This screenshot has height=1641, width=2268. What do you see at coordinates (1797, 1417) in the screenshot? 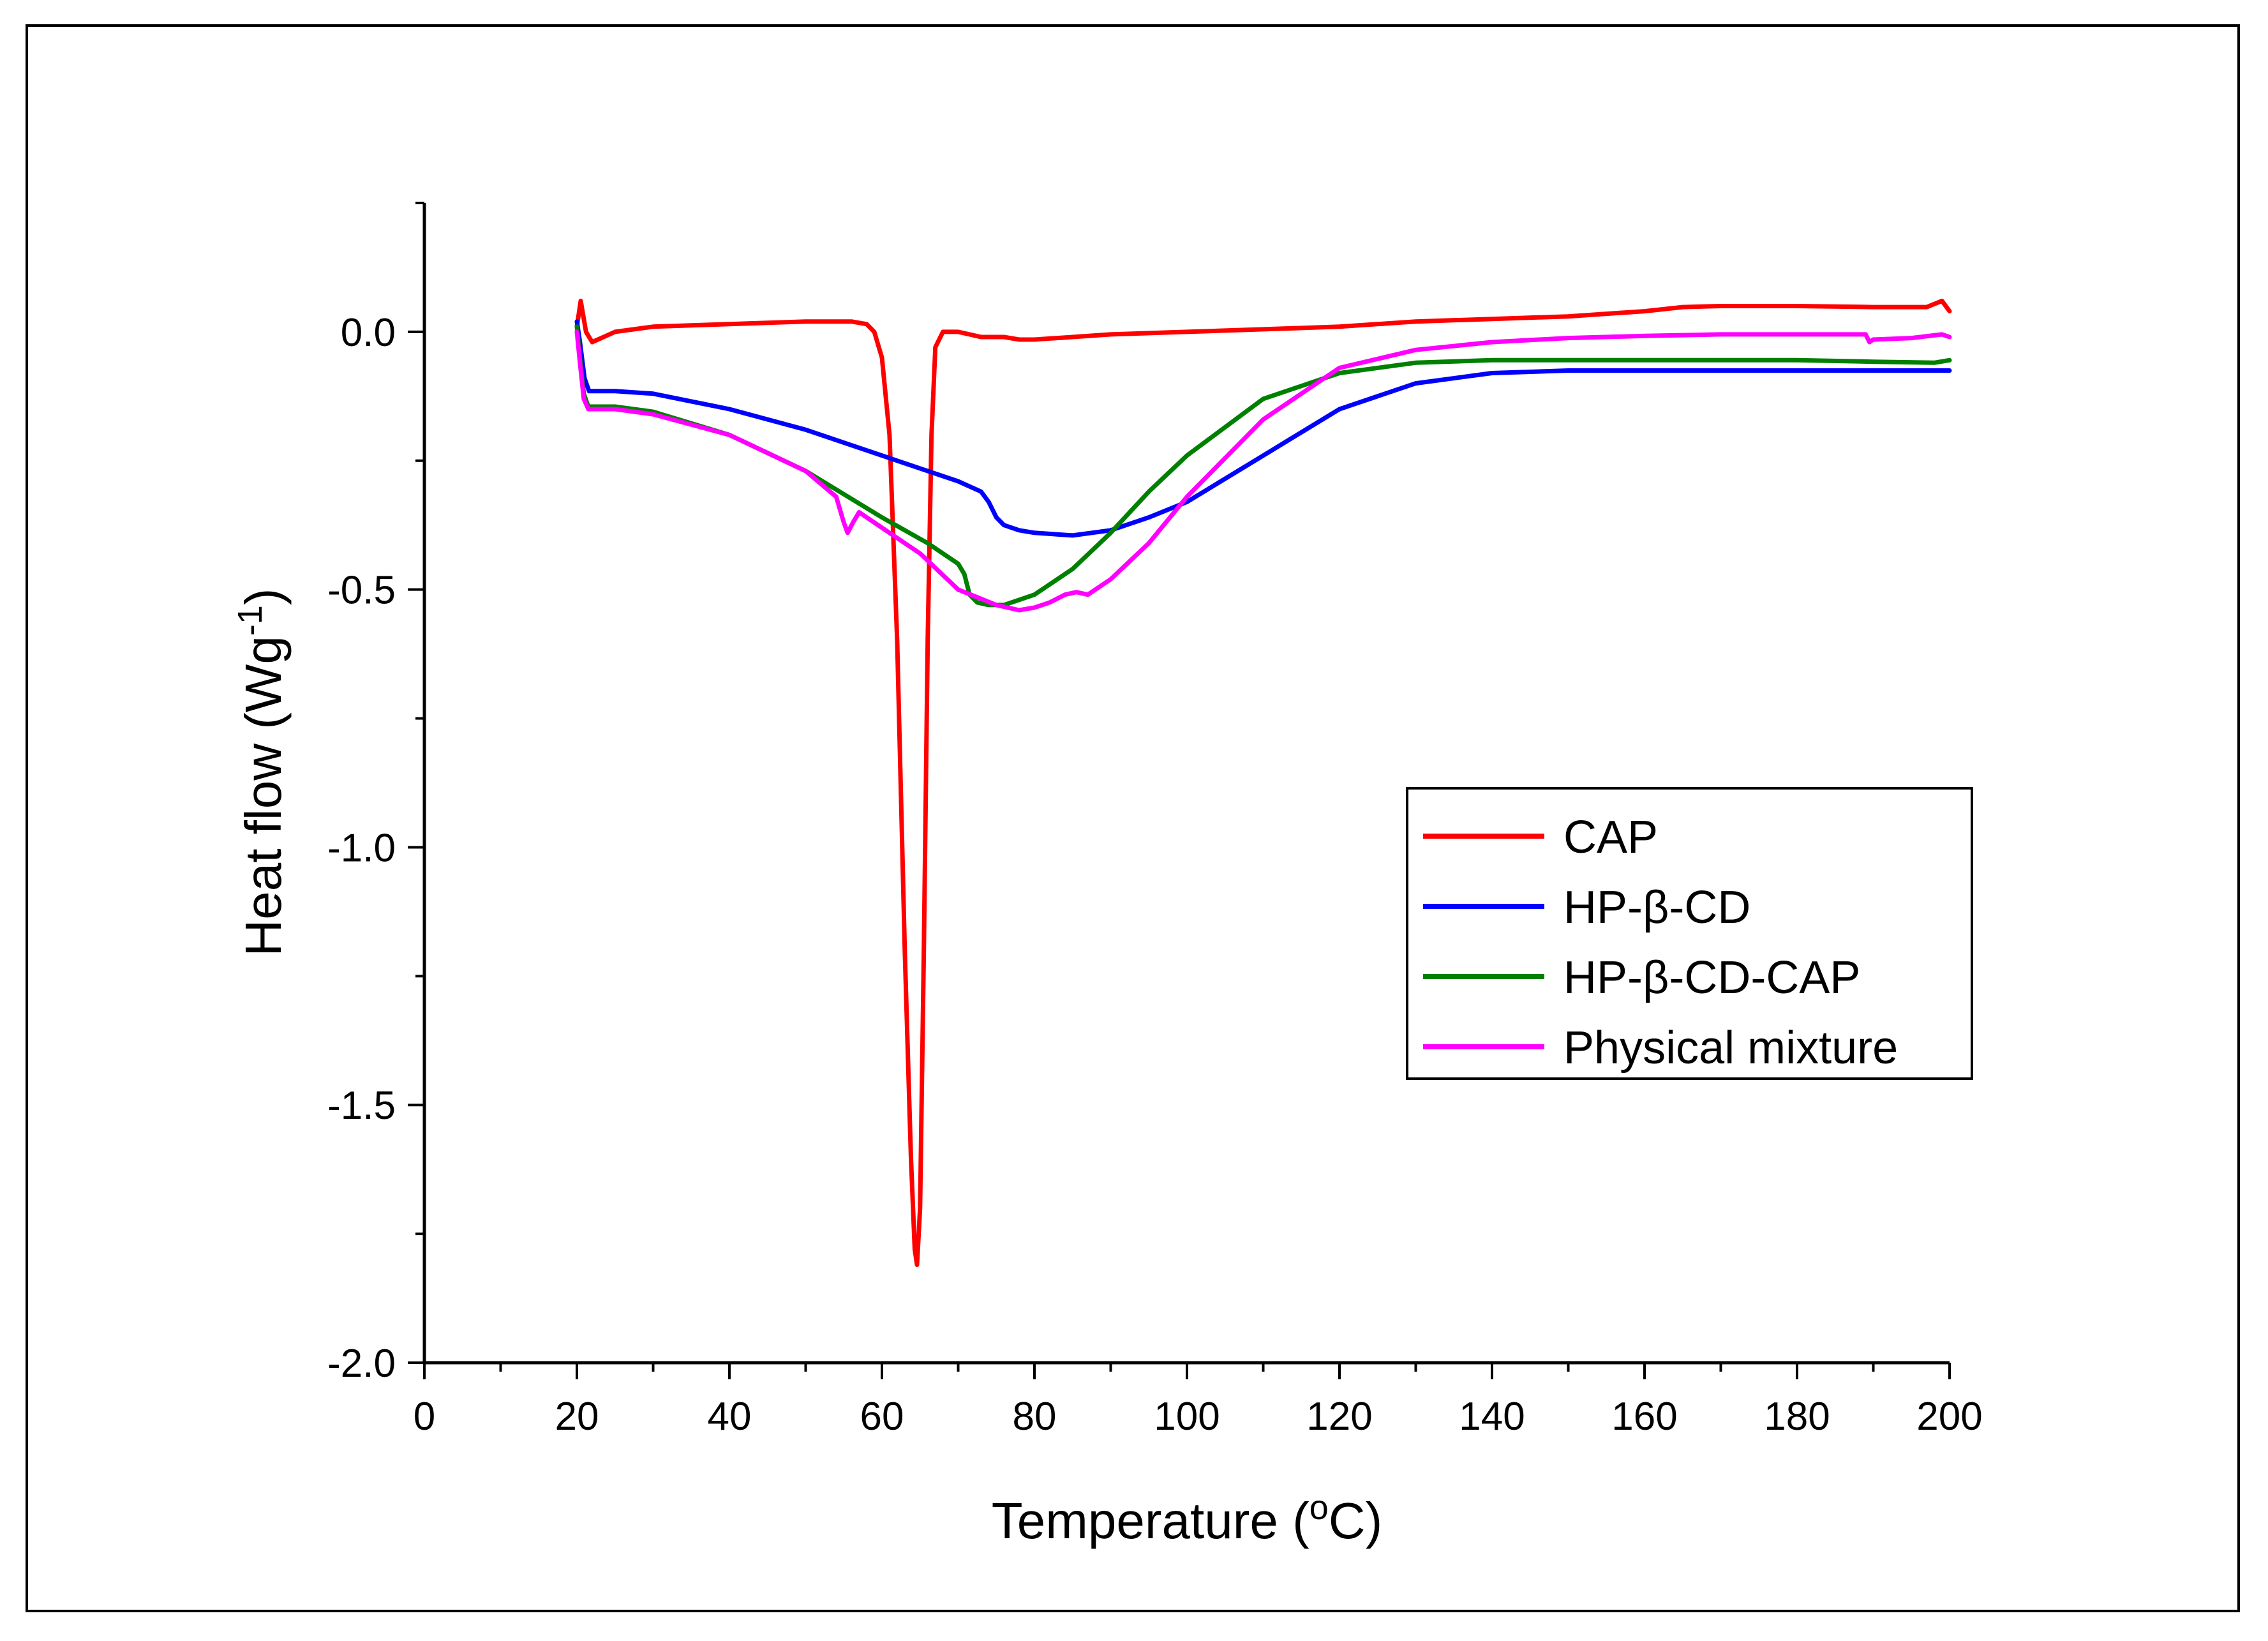
I see `x-tick-label: 180` at bounding box center [1797, 1417].